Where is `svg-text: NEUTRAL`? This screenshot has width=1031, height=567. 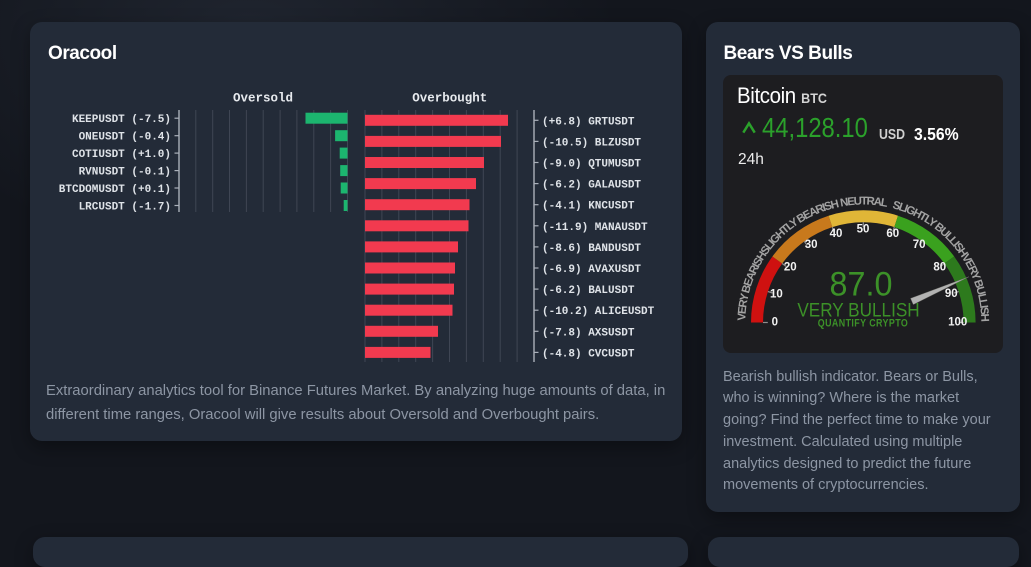
svg-text: NEUTRAL is located at coordinates (863, 202).